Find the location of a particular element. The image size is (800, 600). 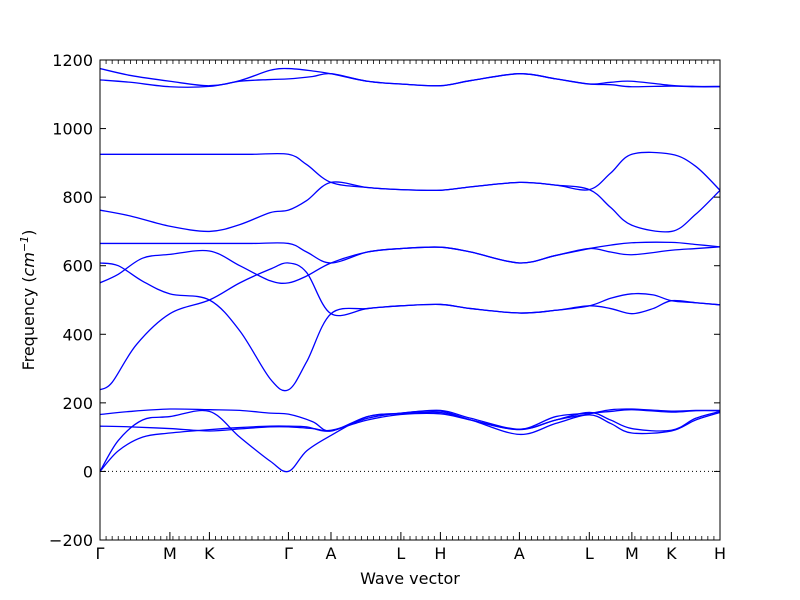

y-tick-label: 800 is located at coordinates (77, 197).